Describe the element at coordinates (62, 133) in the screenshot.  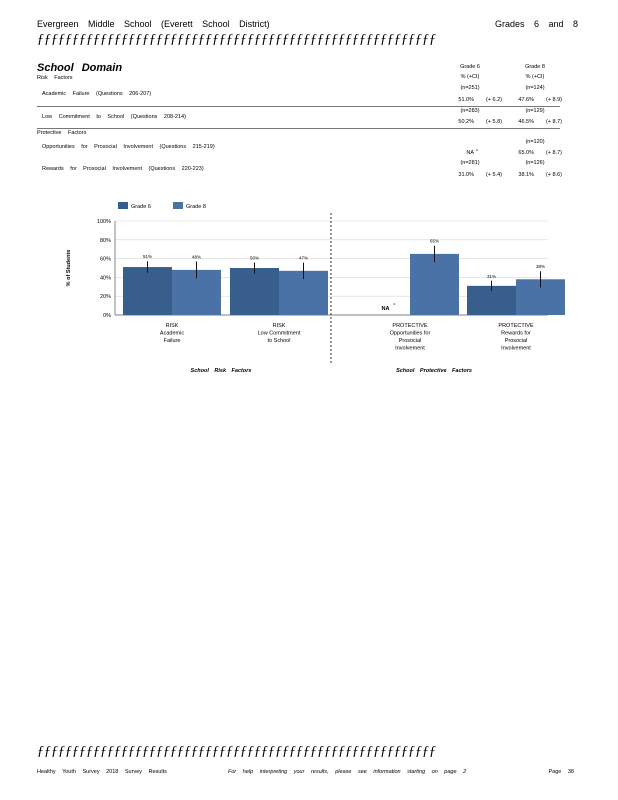
I see `protective-factors-label: Protective Factors` at that location.